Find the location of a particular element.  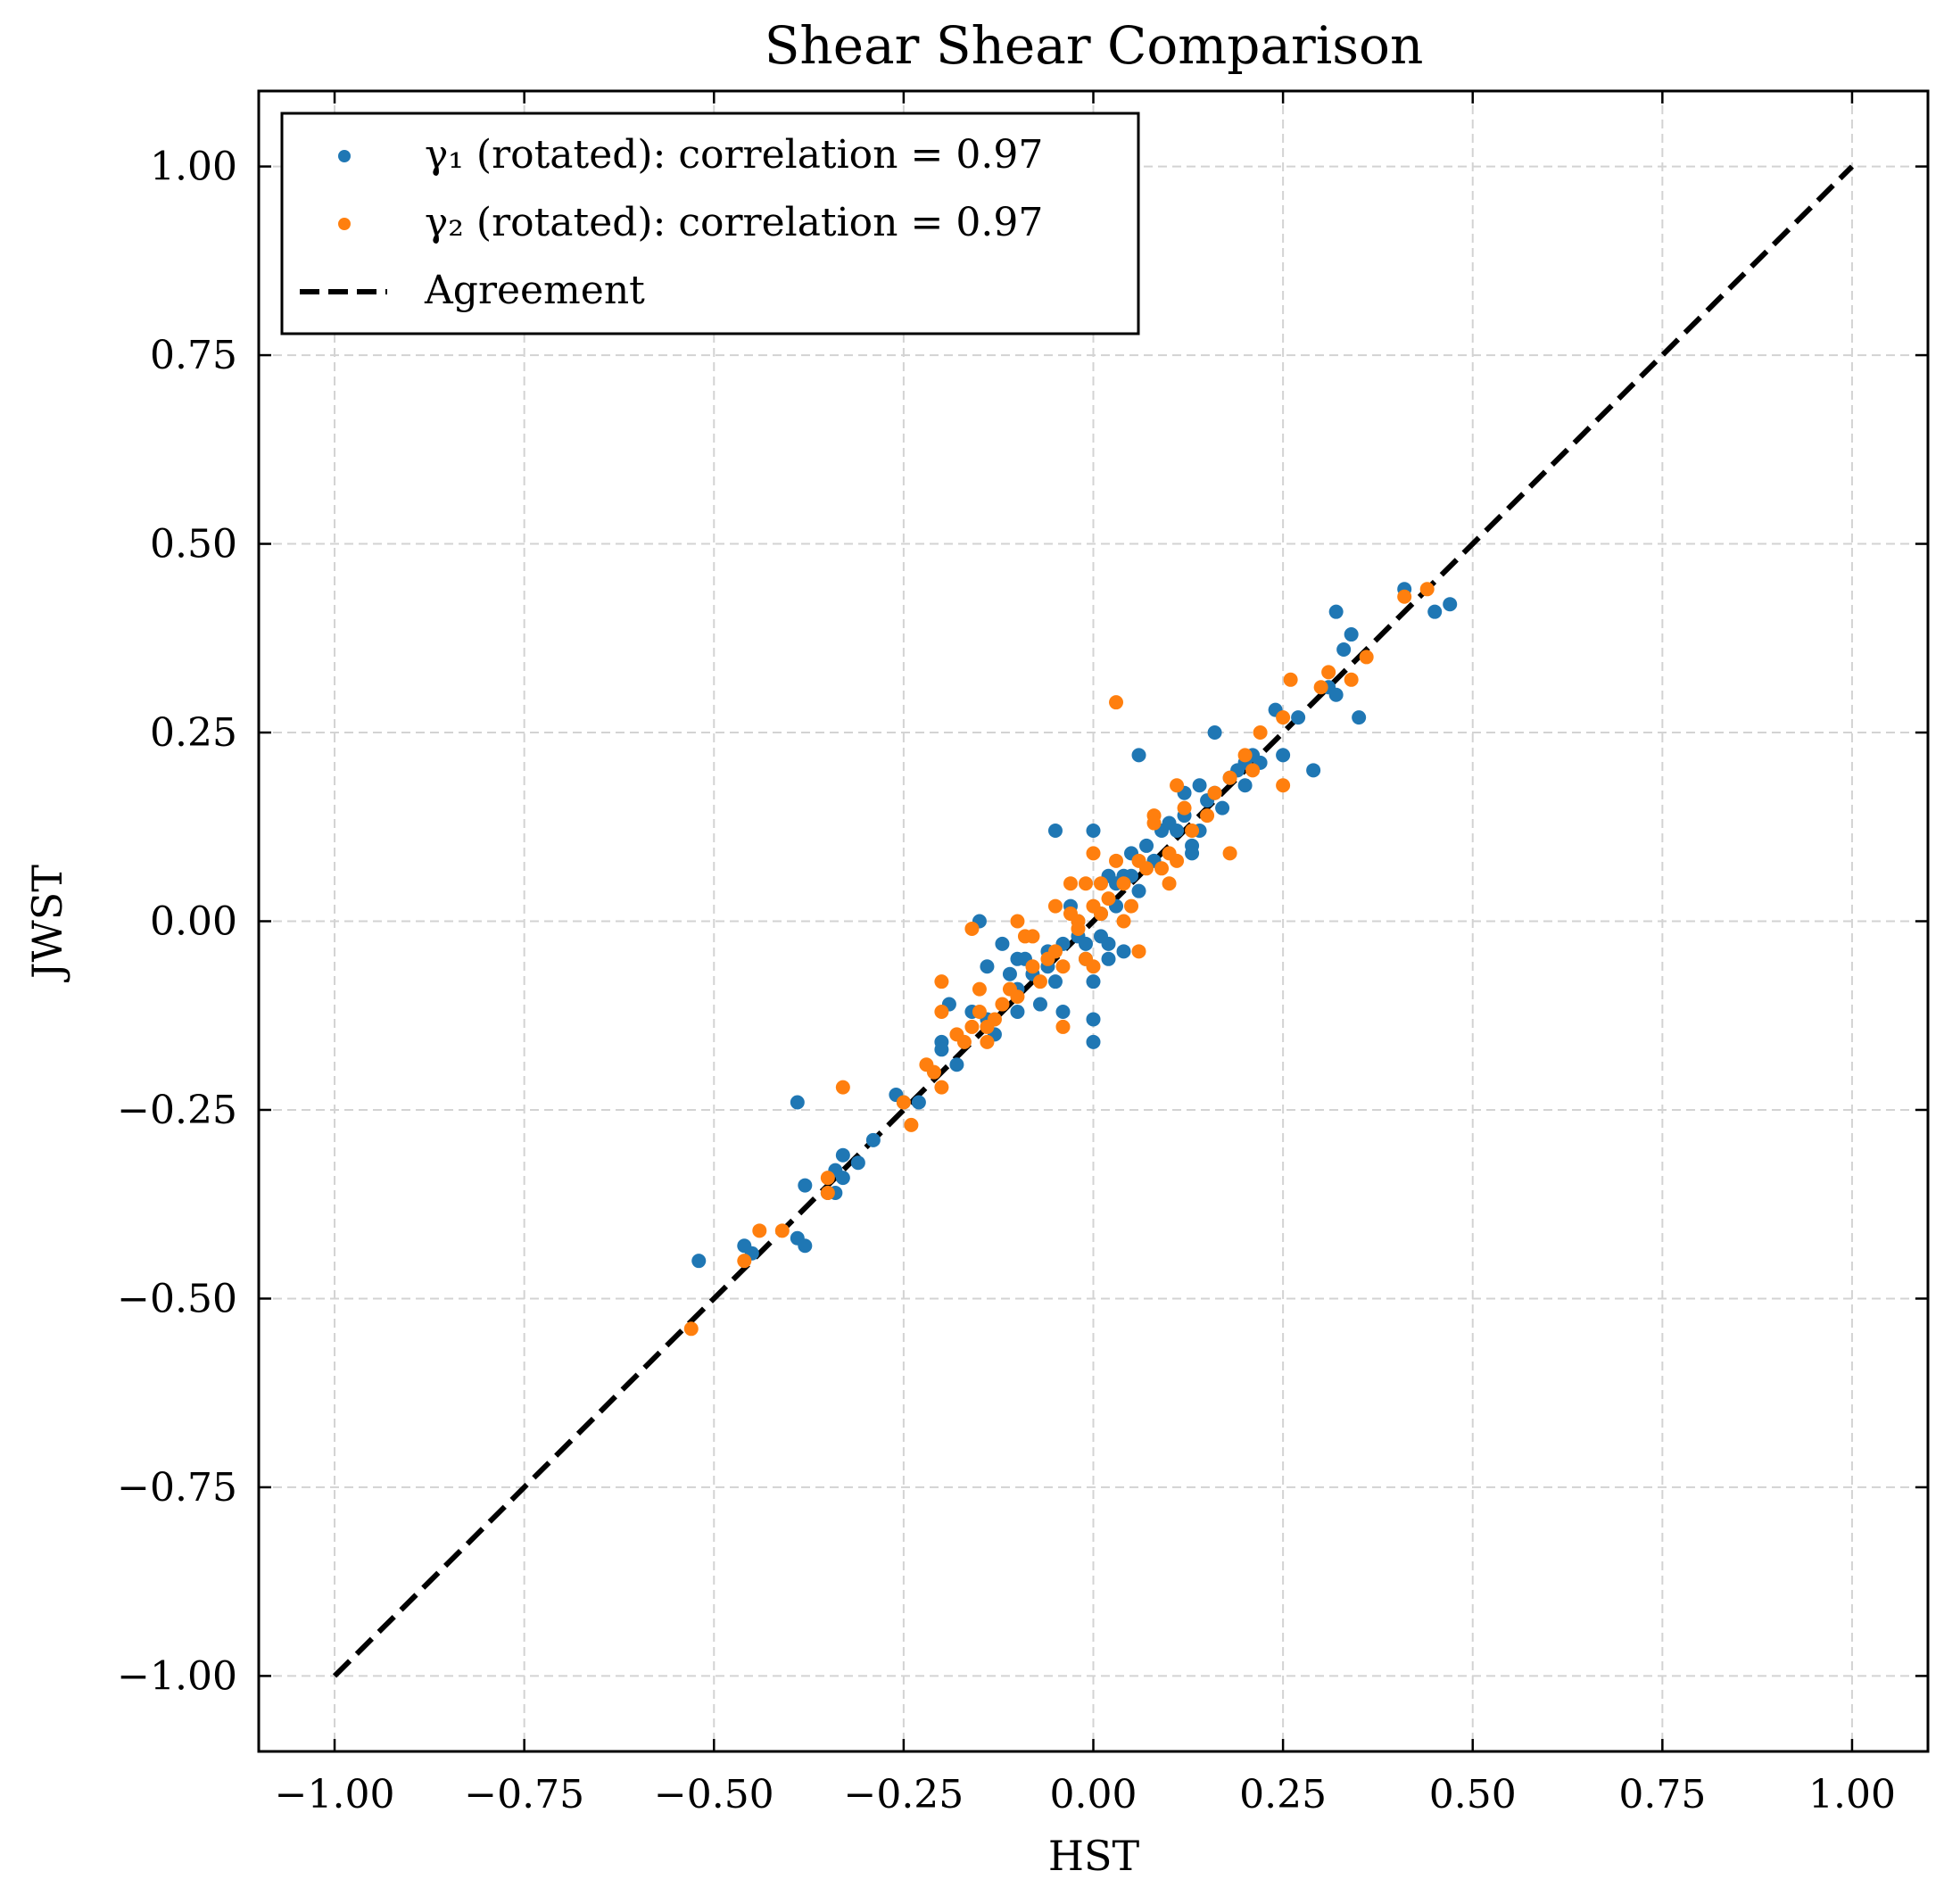

y-tick-labels: −1.00 −0.75 −0.50 −0.25 0.00 0.25 0.50 0.75 1.00 is located at coordinates (177, 923).